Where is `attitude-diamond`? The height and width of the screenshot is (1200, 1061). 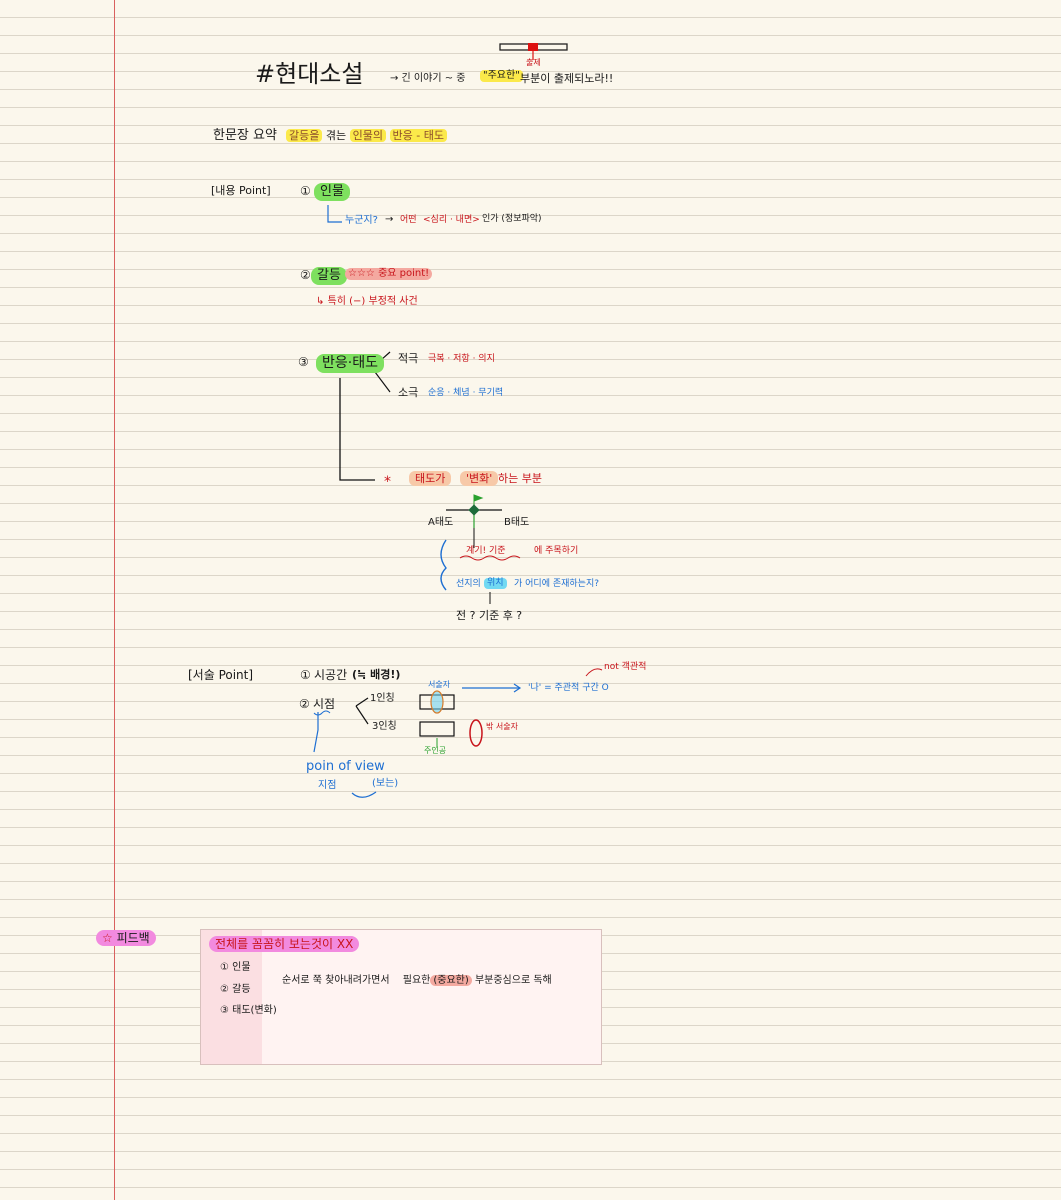 attitude-diamond is located at coordinates (474, 510).